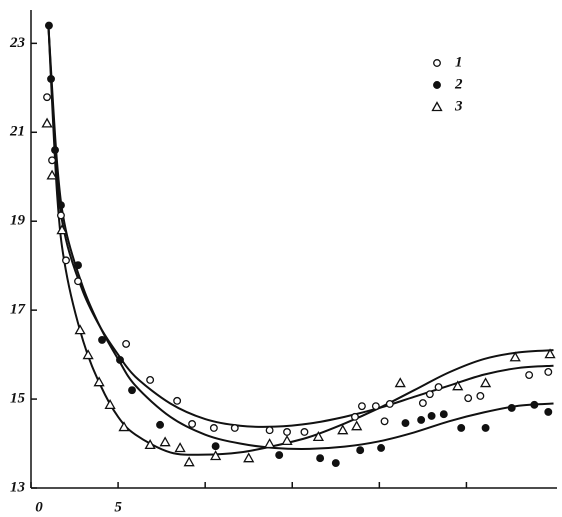 This screenshot has height=517, width=562. Describe the element at coordinates (118, 507) in the screenshot. I see `x-tick-label: 5` at that location.